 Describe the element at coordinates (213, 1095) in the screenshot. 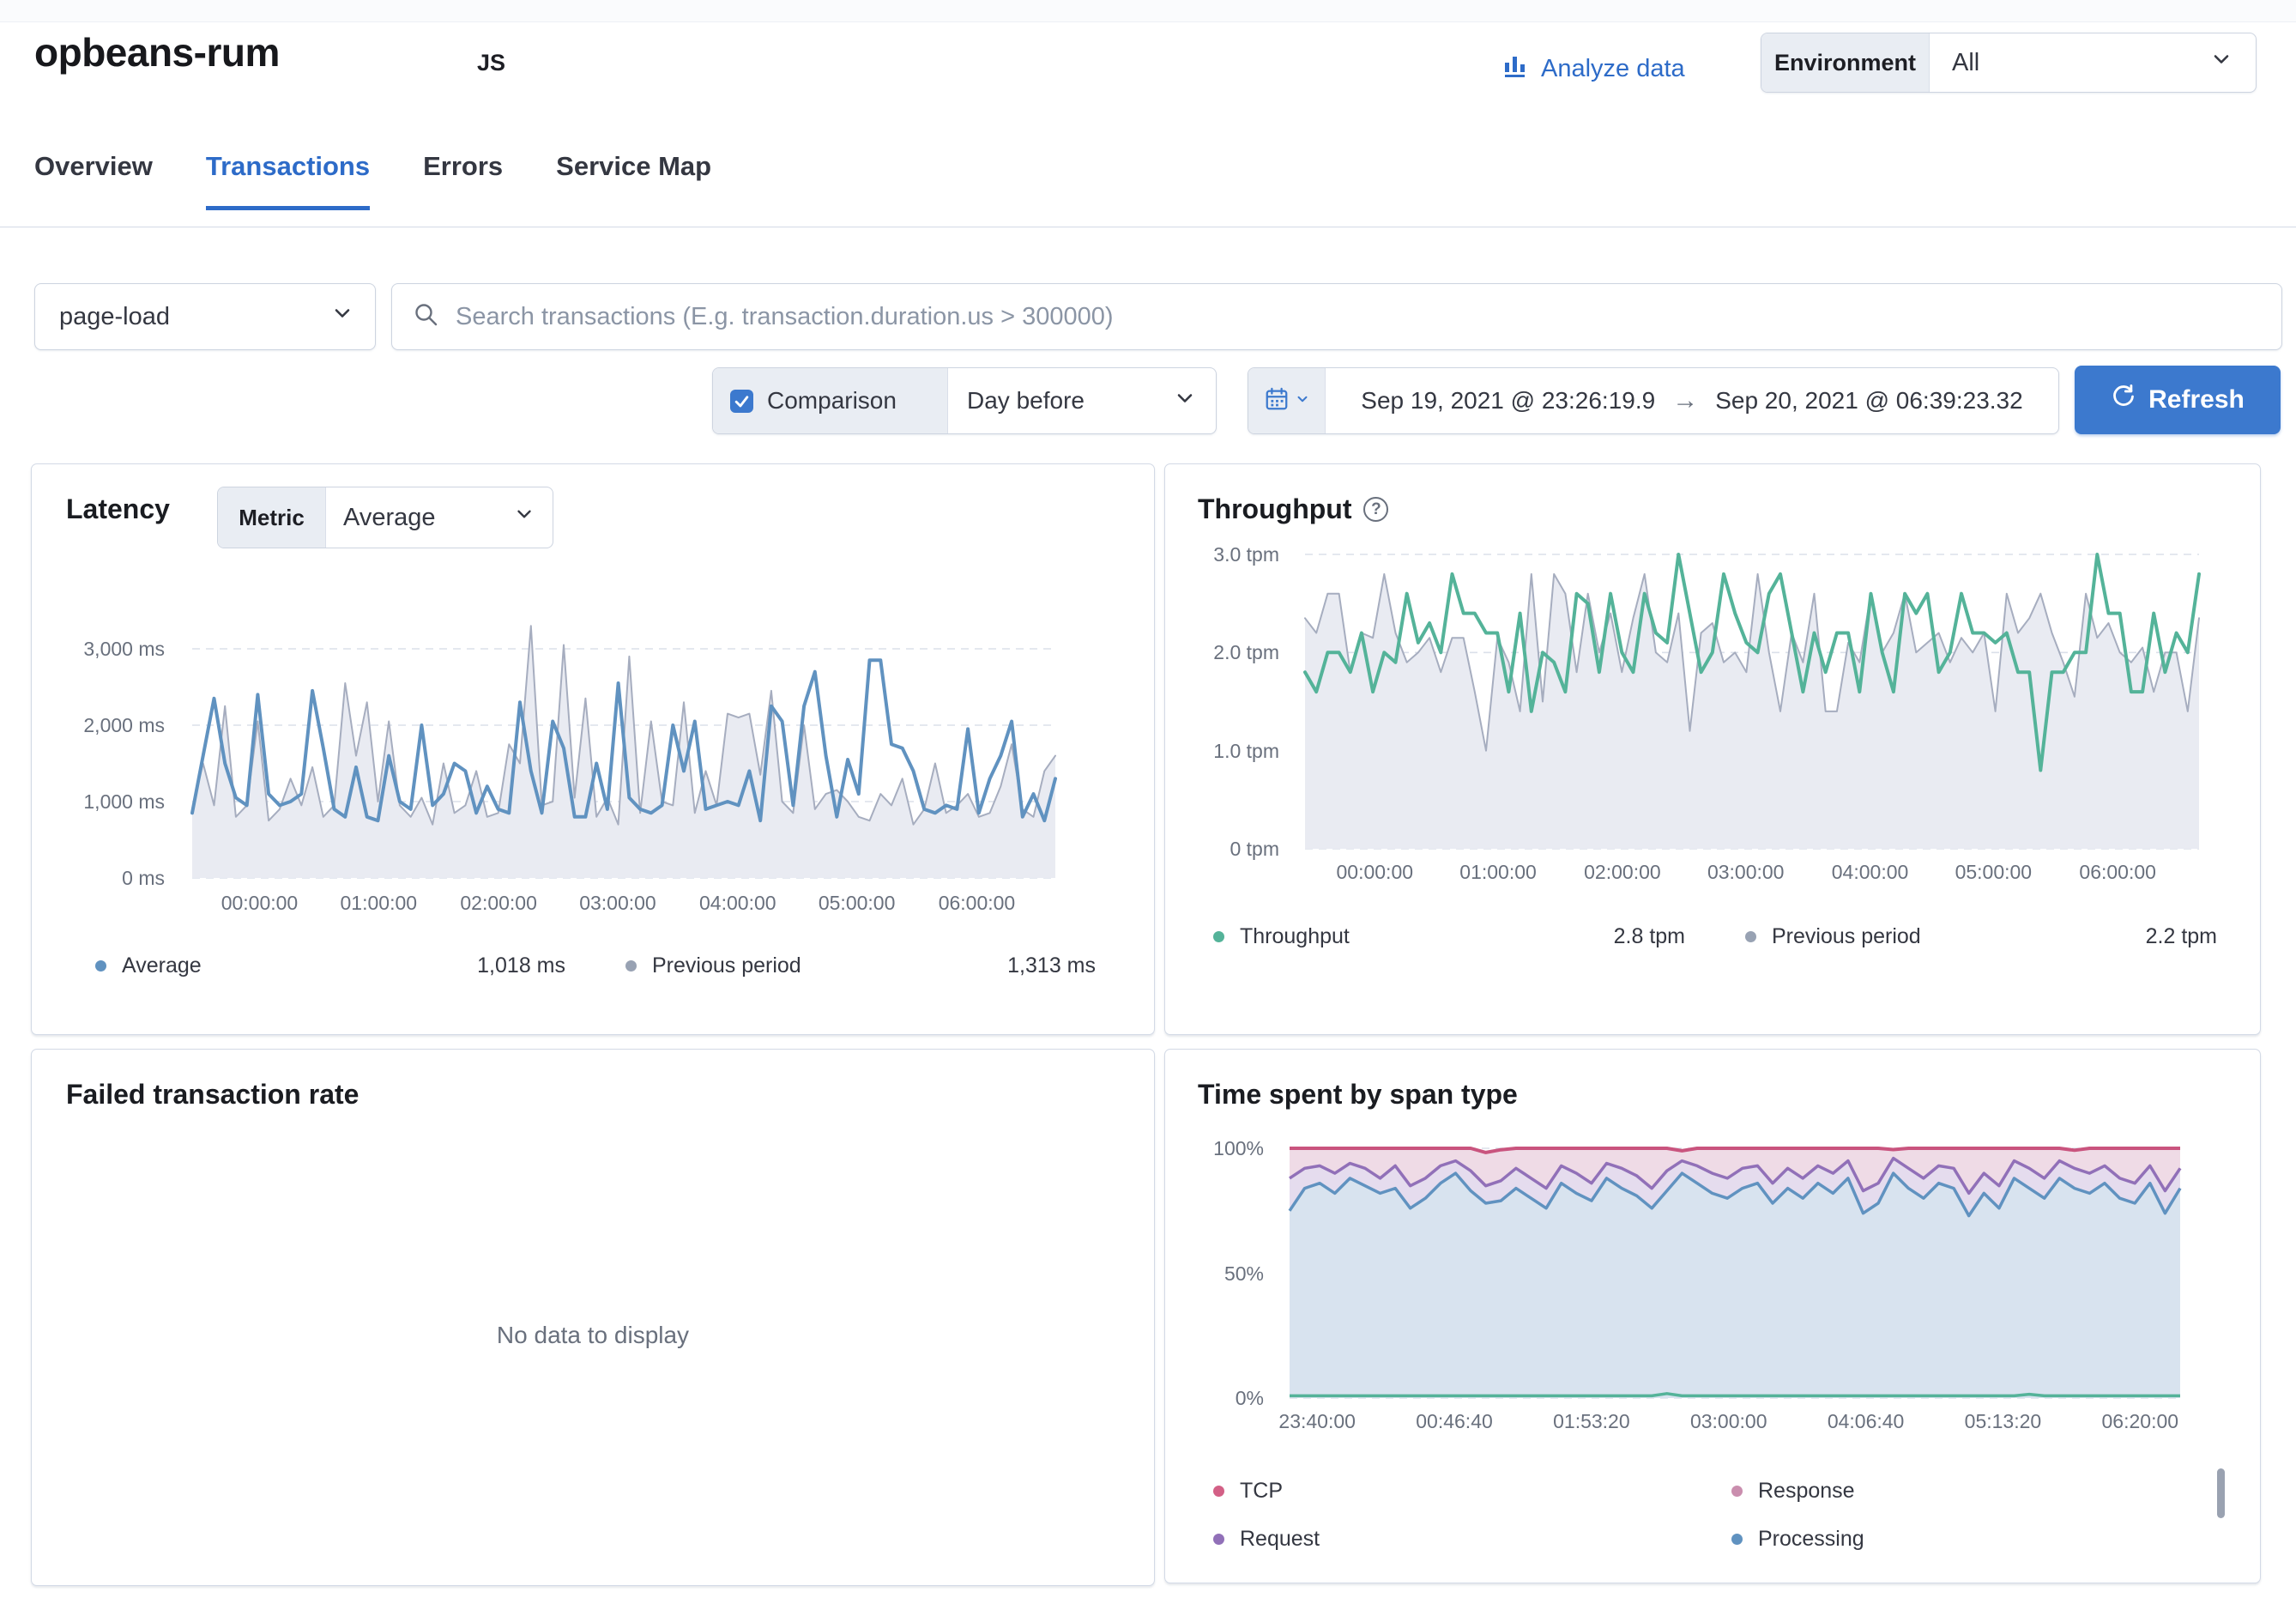

I see `failed-rate-title: Failed transaction rate` at that location.